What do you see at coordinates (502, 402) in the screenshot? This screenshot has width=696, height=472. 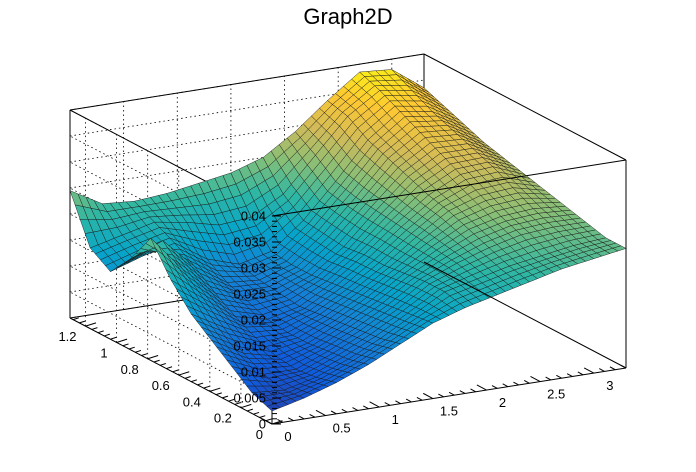 I see `x-tick-label: 2` at bounding box center [502, 402].